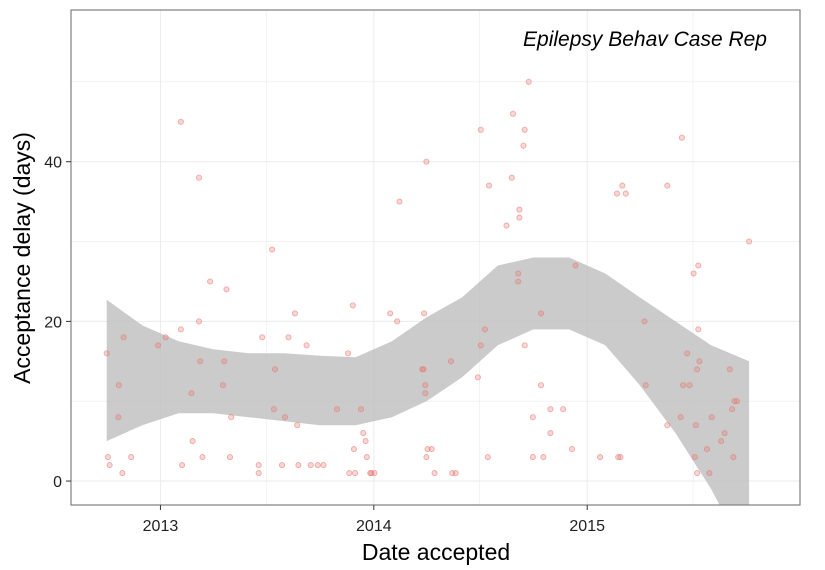 This screenshot has width=825, height=570. Describe the element at coordinates (645, 39) in the screenshot. I see `chart-annotation: Epilepsy Behav Case Rep` at that location.